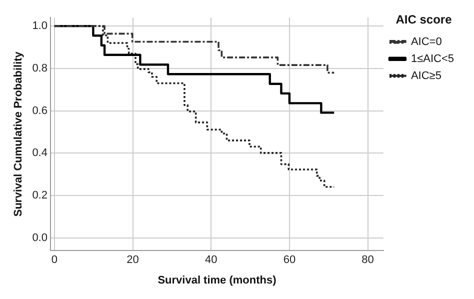 The width and height of the screenshot is (474, 299). I want to click on y-tick-label: 1.0, so click(40, 26).